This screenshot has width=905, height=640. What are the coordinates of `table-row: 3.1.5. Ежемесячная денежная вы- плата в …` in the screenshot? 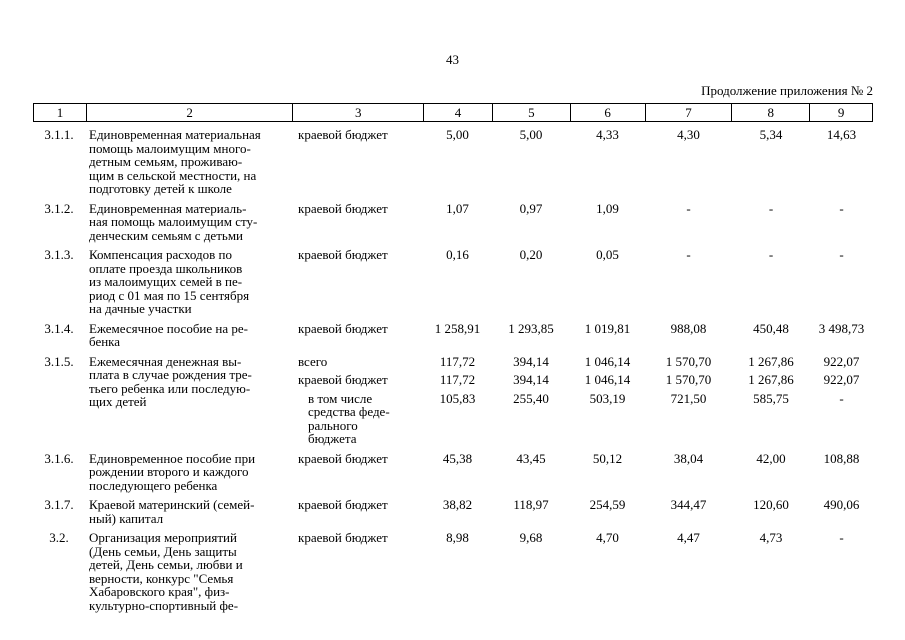 It's located at (453, 399).